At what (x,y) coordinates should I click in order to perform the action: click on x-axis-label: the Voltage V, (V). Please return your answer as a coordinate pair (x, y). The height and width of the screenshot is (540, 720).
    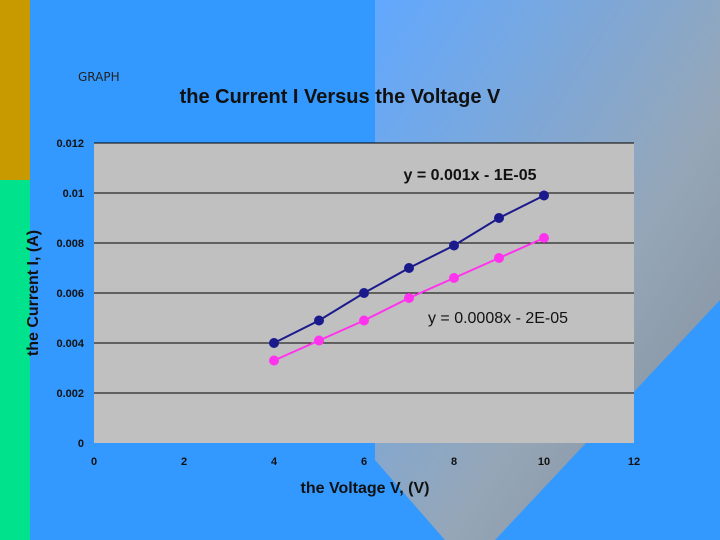
    Looking at the image, I should click on (365, 488).